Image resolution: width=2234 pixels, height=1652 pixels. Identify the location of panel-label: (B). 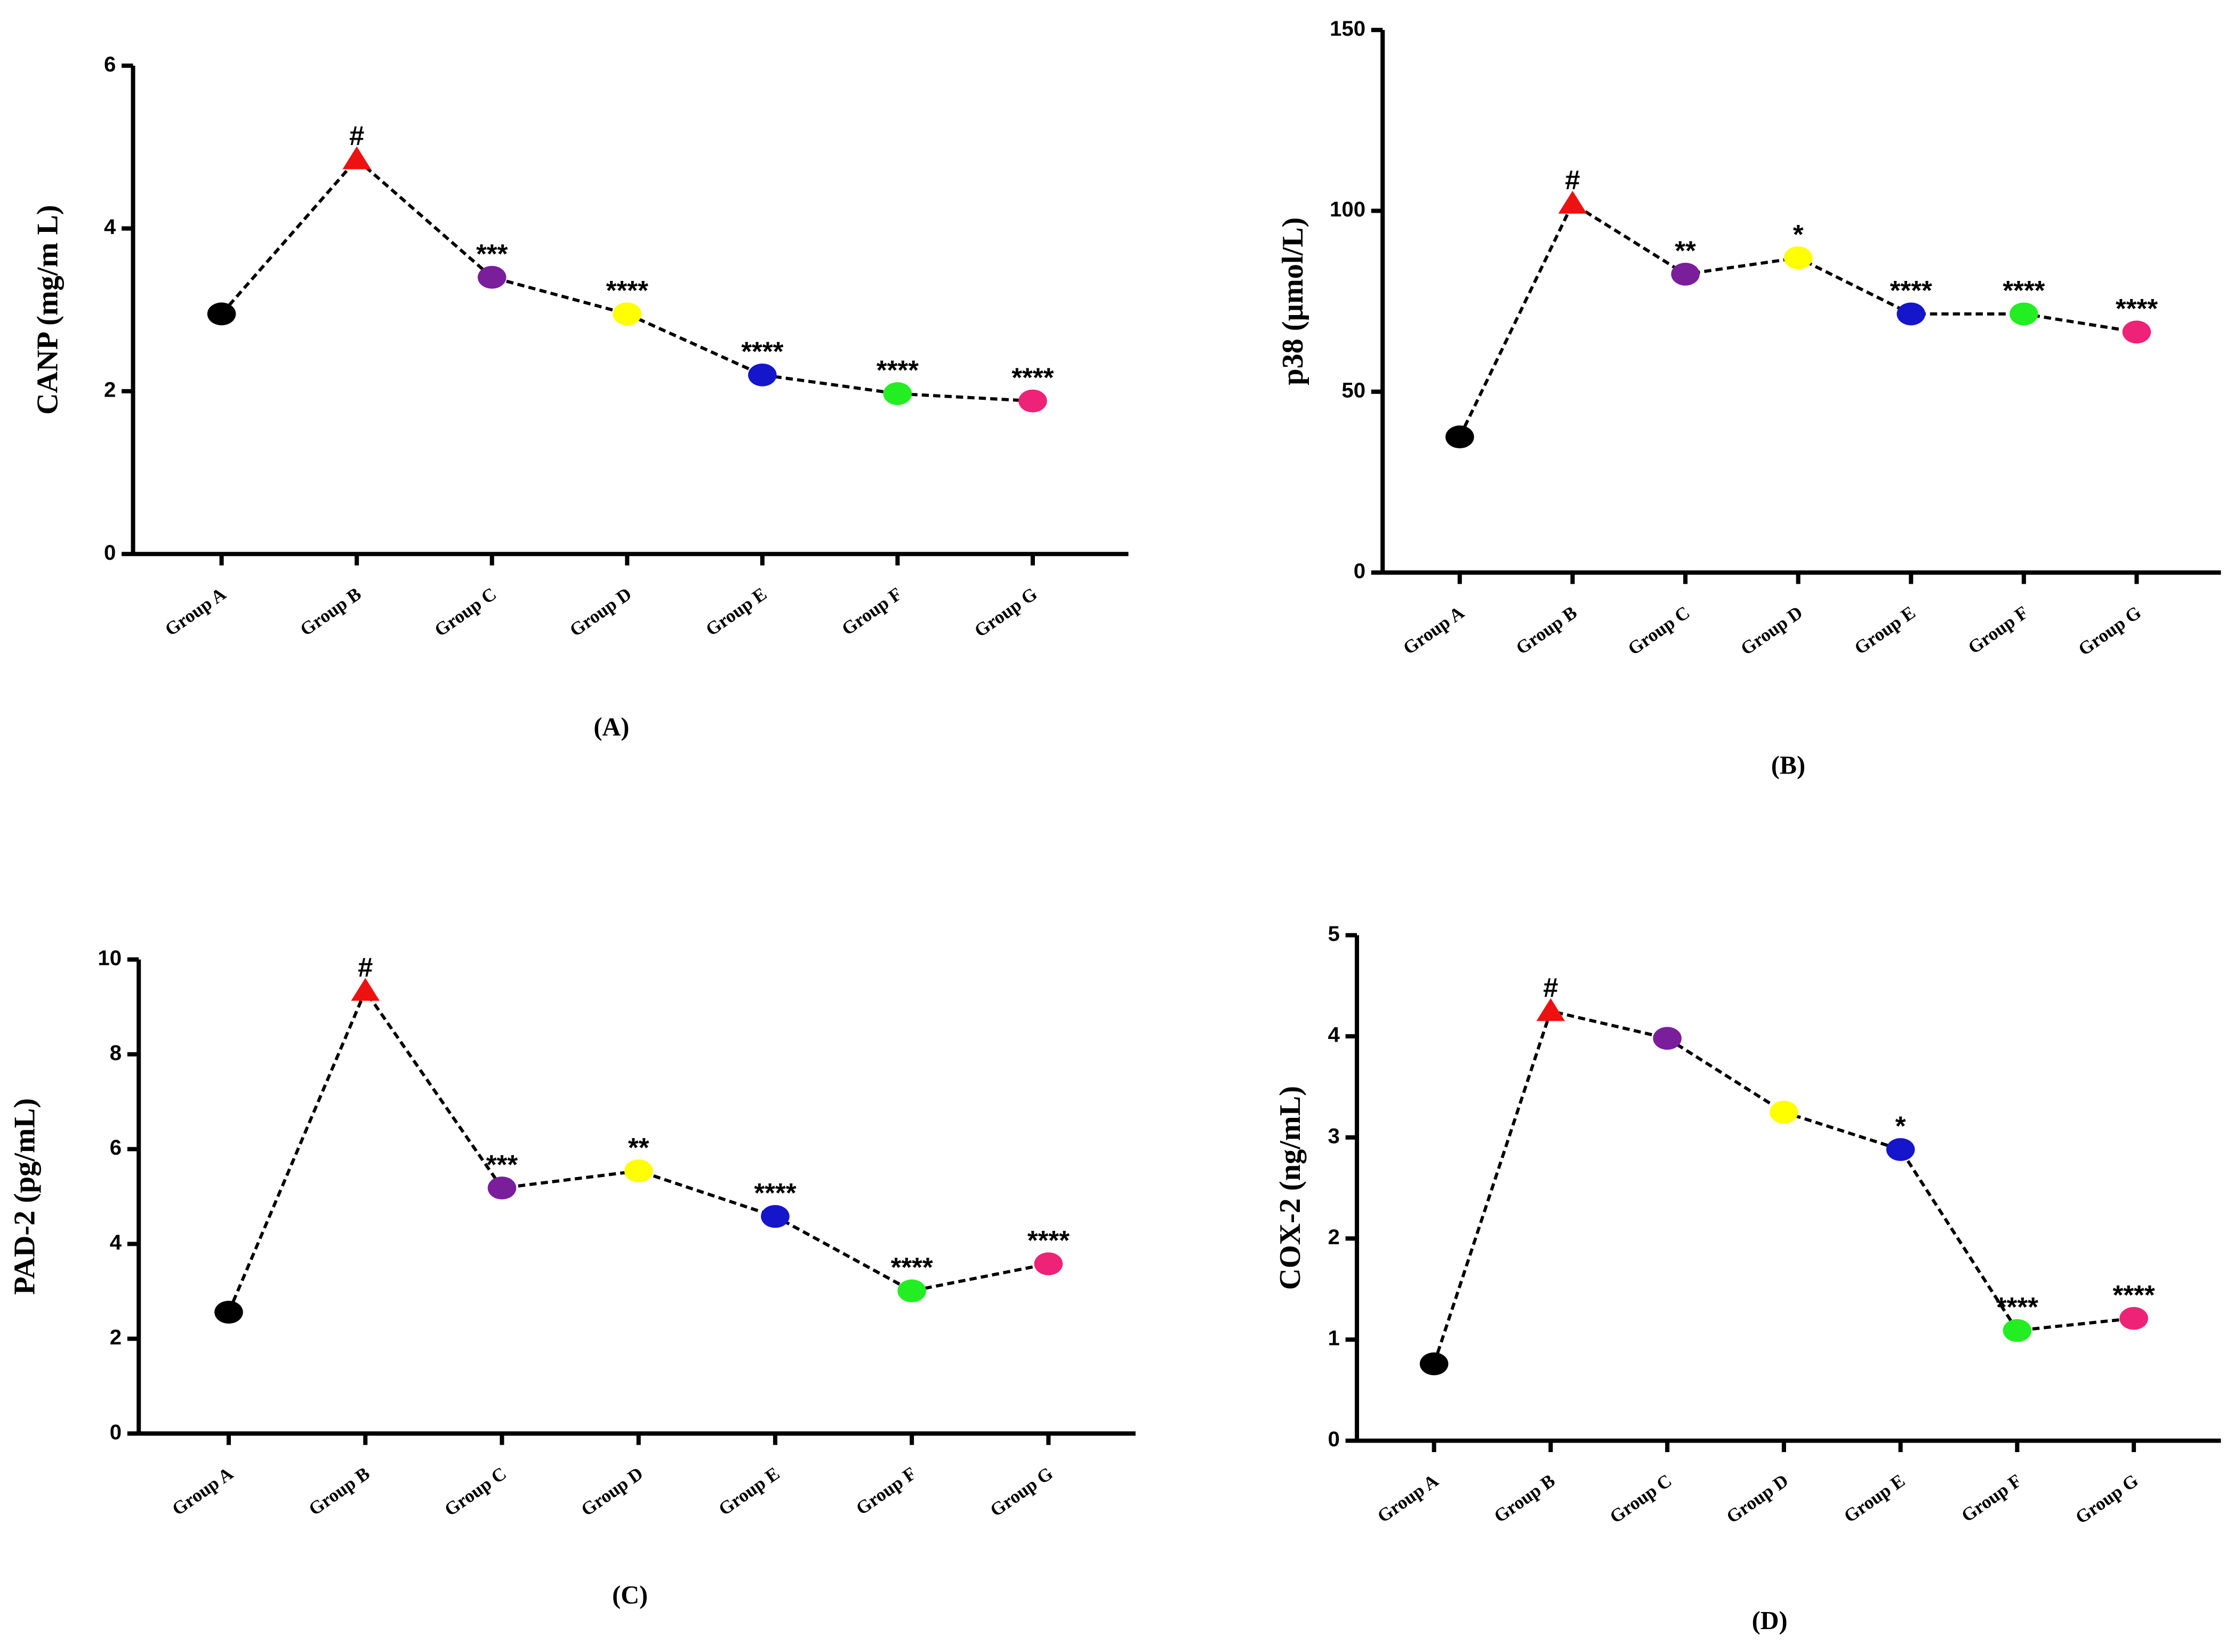
(1788, 766).